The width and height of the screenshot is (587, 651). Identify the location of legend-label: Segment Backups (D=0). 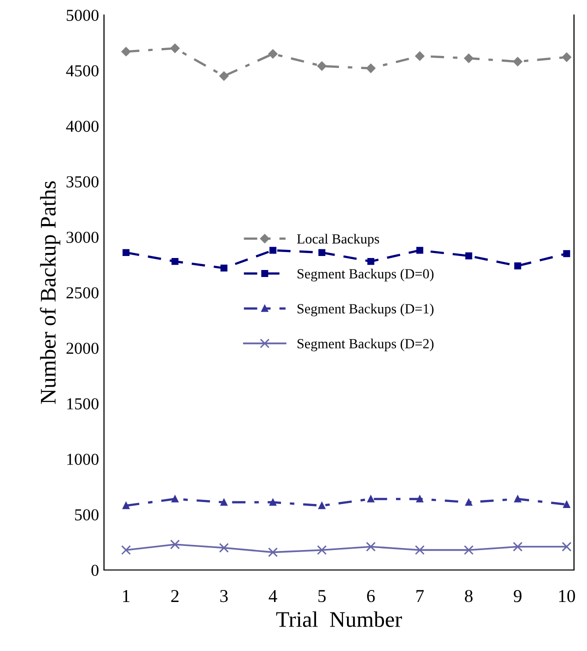
(366, 275).